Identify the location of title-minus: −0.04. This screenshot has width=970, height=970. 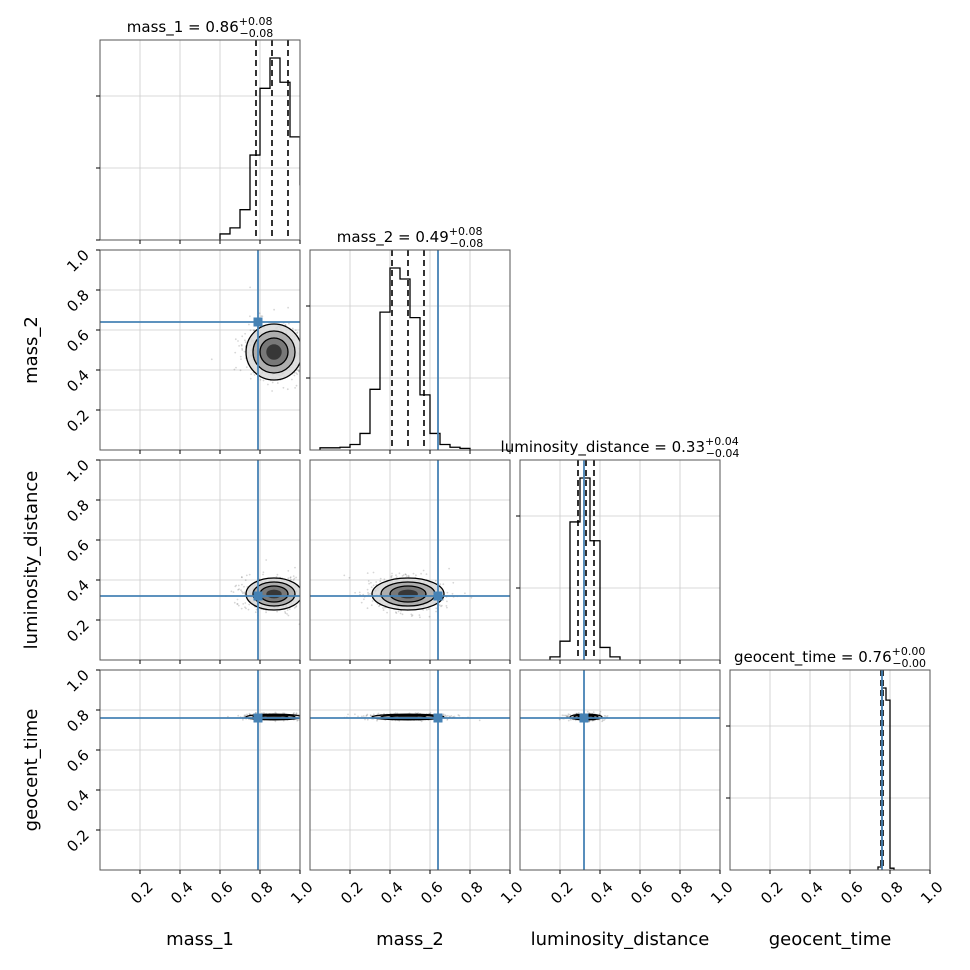
(723, 453).